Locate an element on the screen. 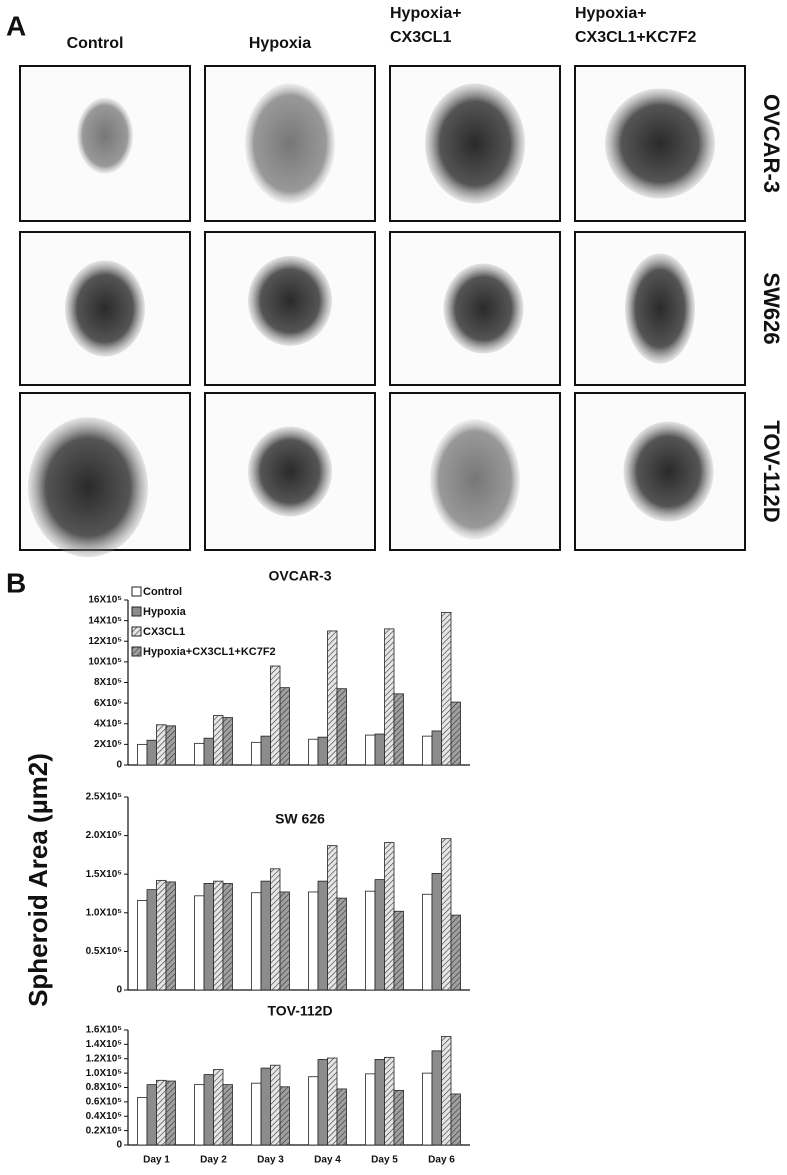  y-tick-label: 2X10⁵ is located at coordinates (108, 744).